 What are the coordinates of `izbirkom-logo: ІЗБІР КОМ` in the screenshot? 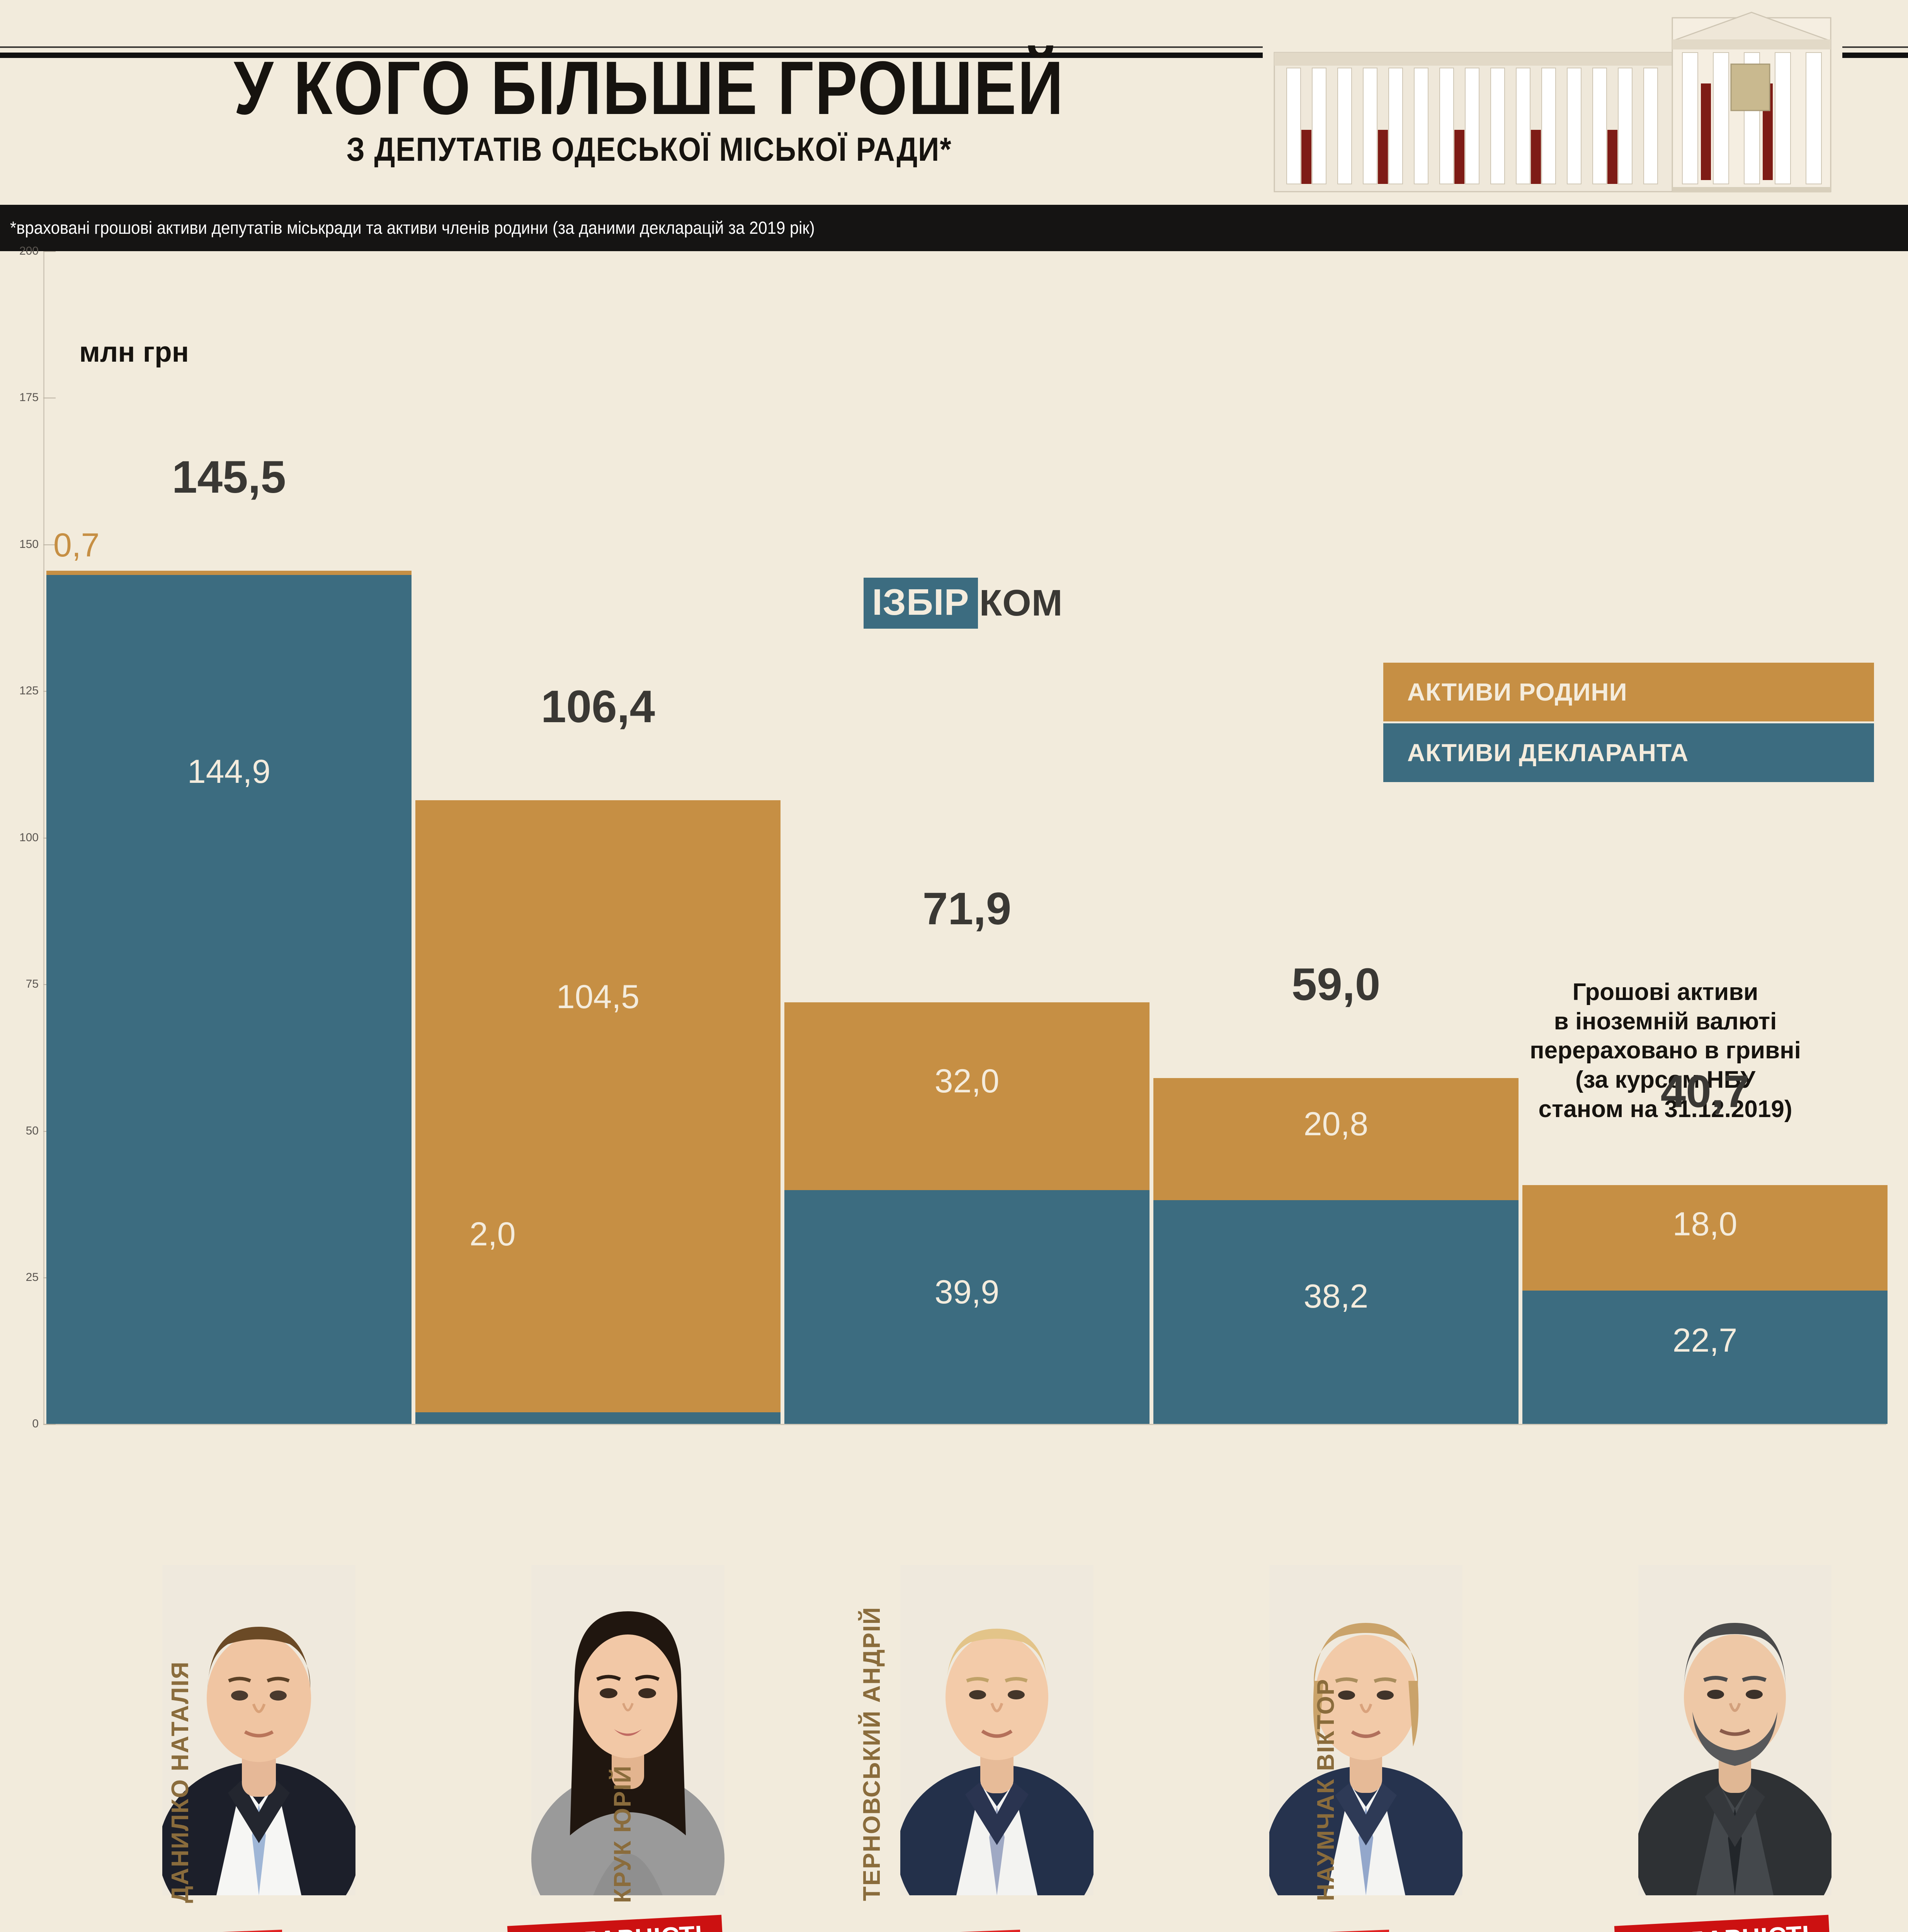 It's located at (963, 603).